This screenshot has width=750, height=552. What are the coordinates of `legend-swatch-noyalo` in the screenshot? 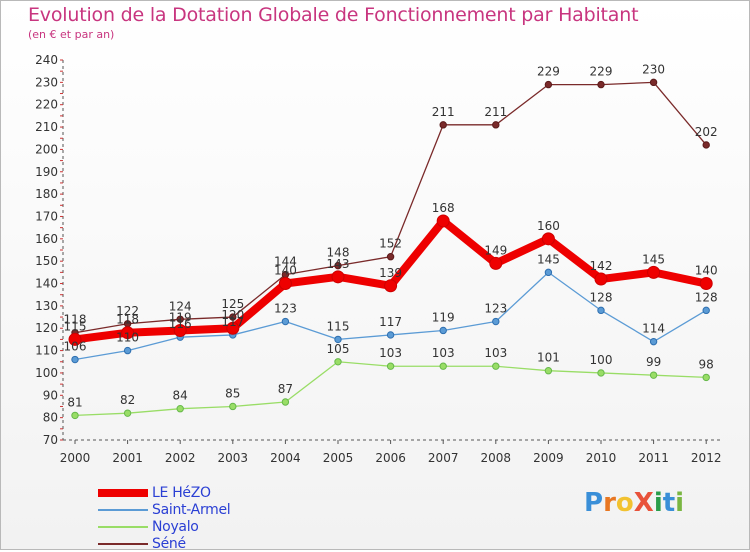 It's located at (123, 526).